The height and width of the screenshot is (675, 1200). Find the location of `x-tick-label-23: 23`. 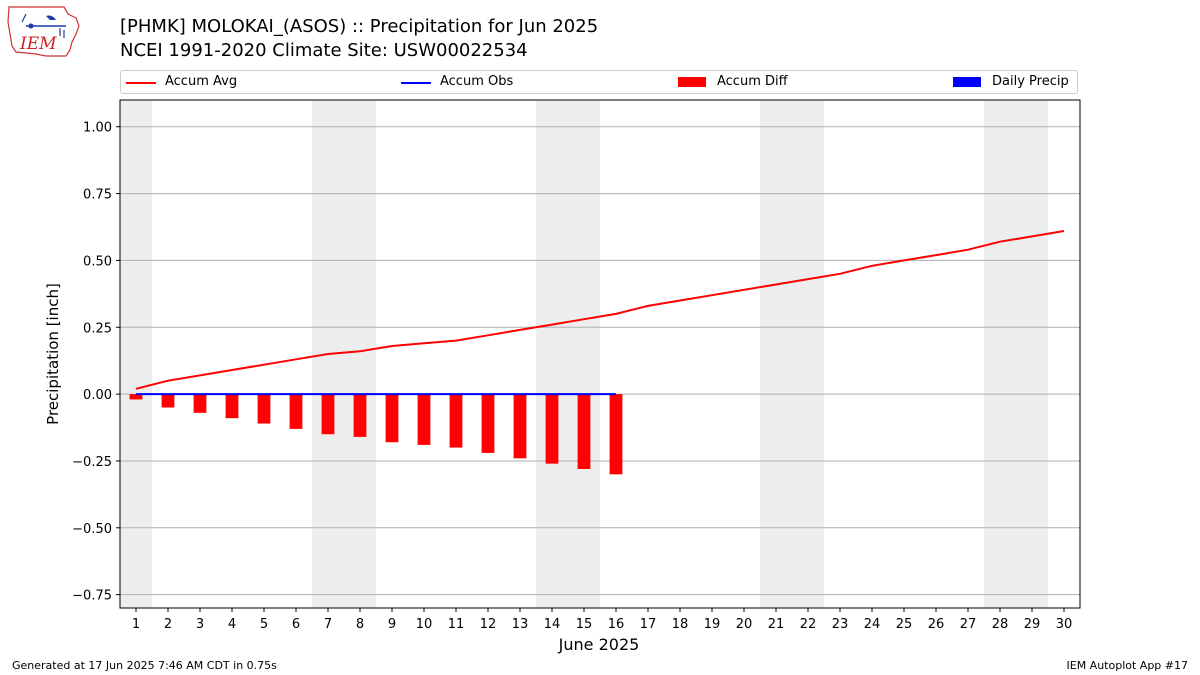

x-tick-label-23: 23 is located at coordinates (840, 624).